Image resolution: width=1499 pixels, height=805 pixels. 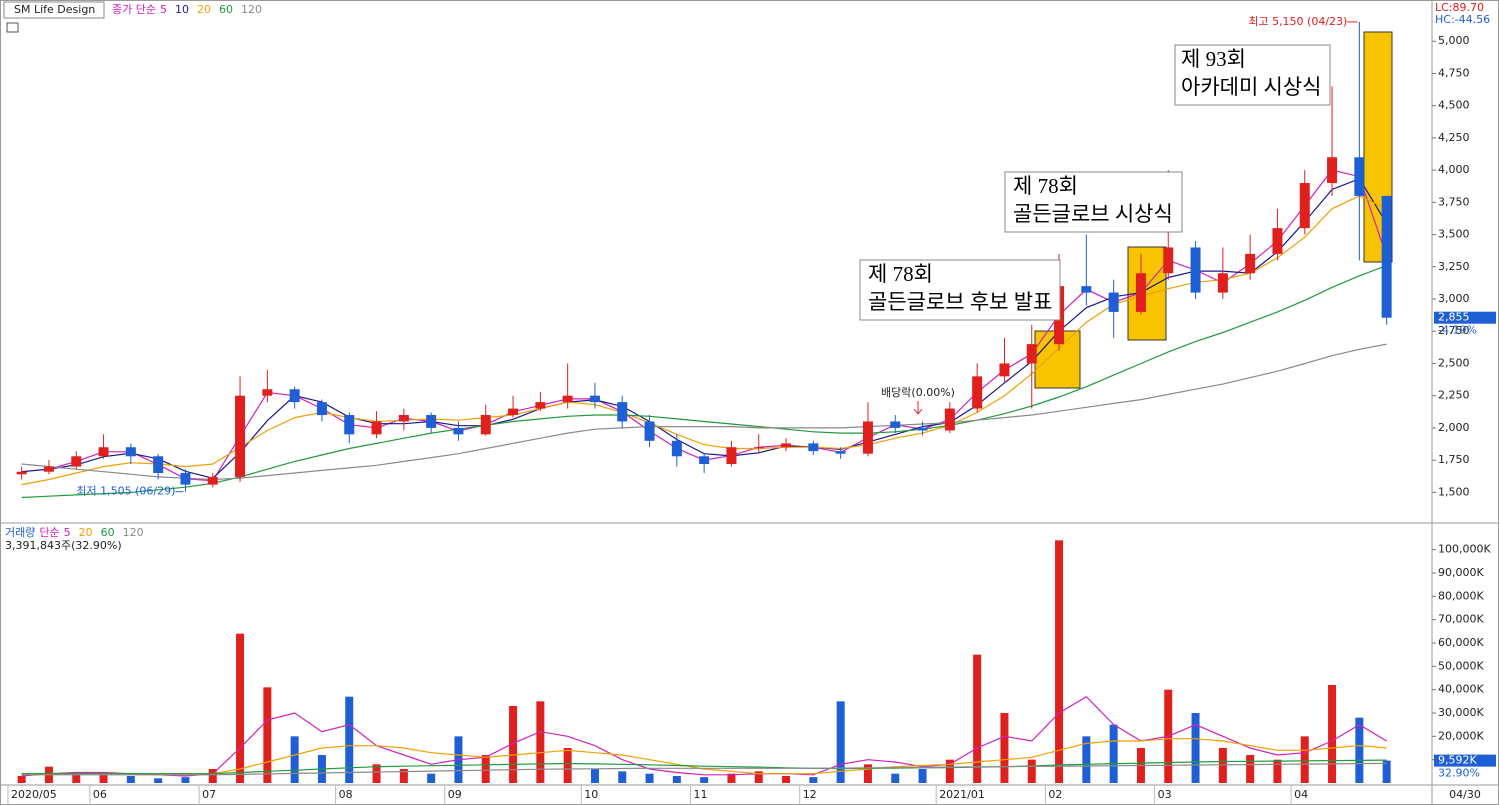 What do you see at coordinates (1301, 794) in the screenshot?
I see `x-tick-label: 04` at bounding box center [1301, 794].